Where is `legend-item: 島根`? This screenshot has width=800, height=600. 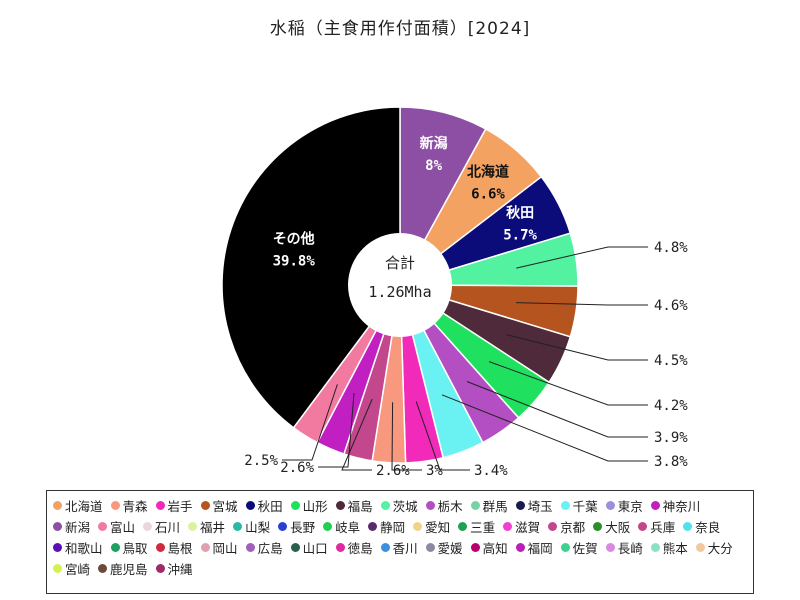
legend-item: 島根 is located at coordinates (174, 547).